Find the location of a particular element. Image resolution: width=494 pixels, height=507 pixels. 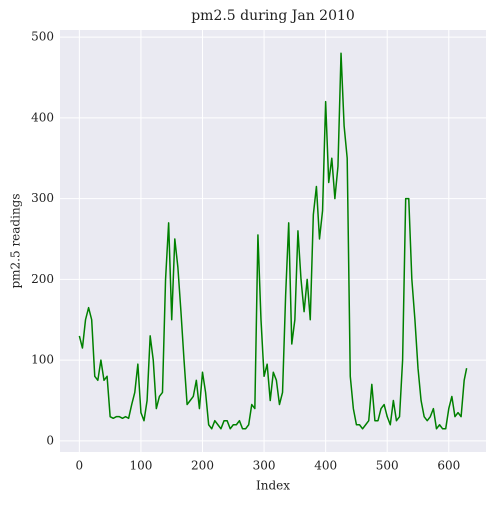

x-tick-label: 300 is located at coordinates (264, 466).